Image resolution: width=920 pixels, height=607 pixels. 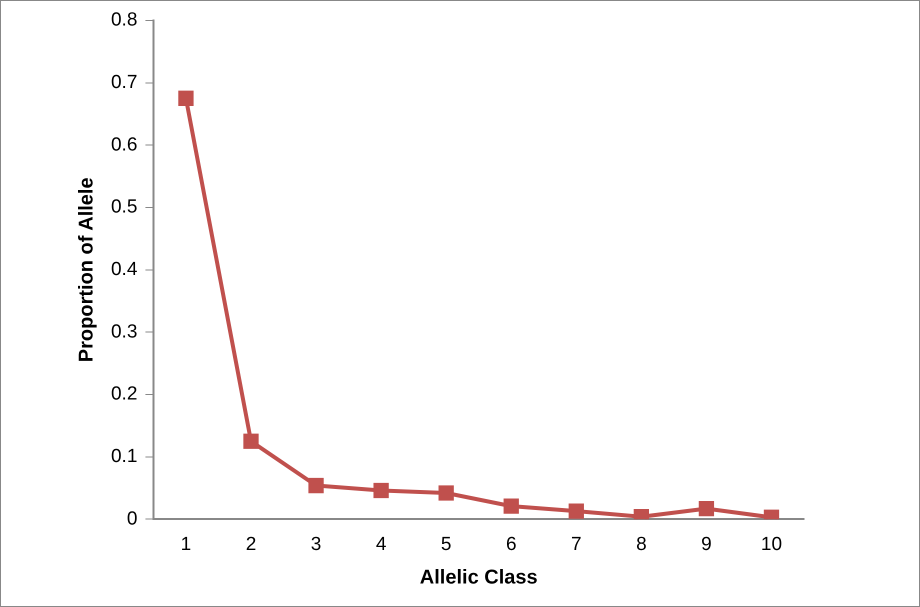 What do you see at coordinates (771, 544) in the screenshot?
I see `x-tick-label: 10` at bounding box center [771, 544].